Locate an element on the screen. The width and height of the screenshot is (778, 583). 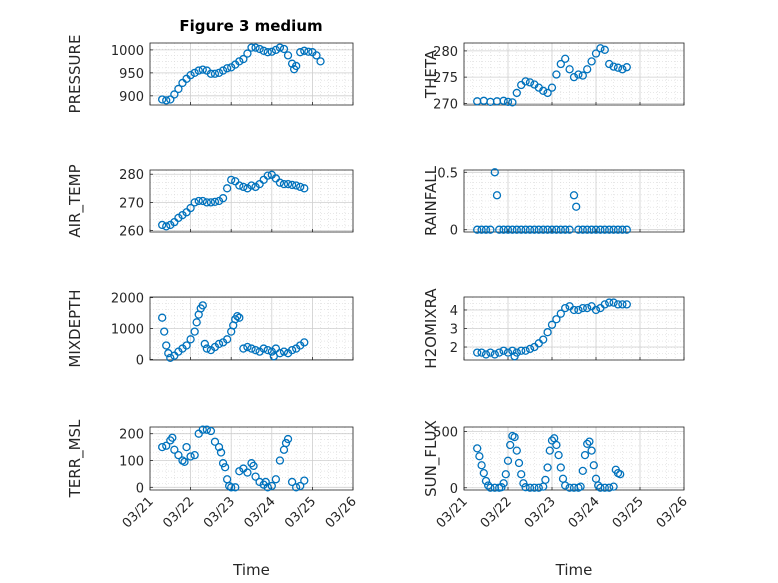
rainfall-ytick-label: 0 is located at coordinates (454, 231).